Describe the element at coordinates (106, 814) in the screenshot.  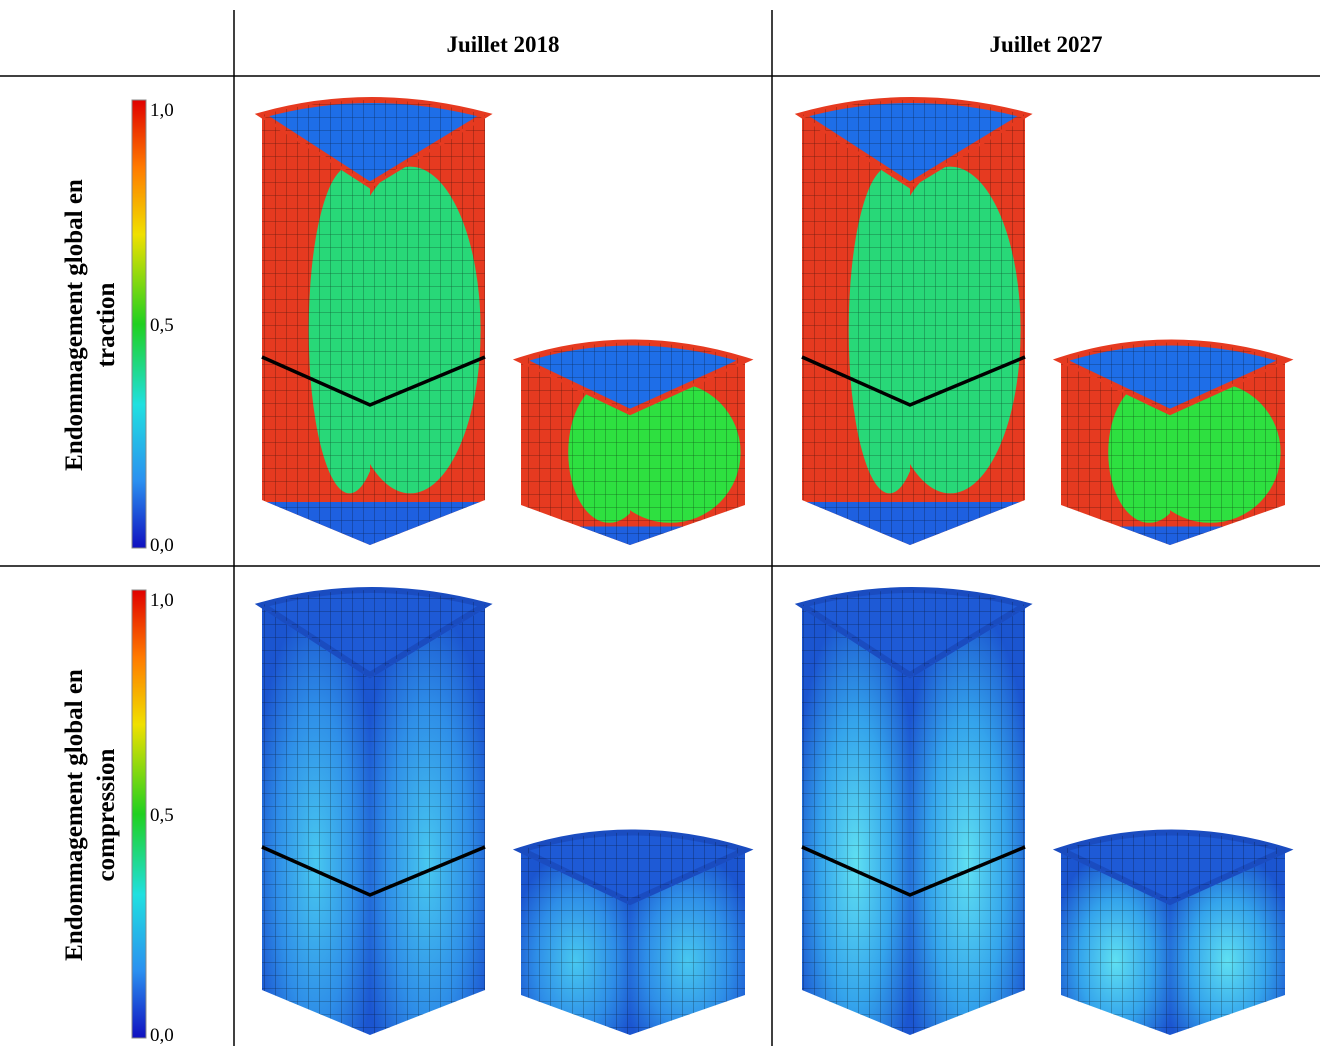
I see `row-label: compression` at that location.